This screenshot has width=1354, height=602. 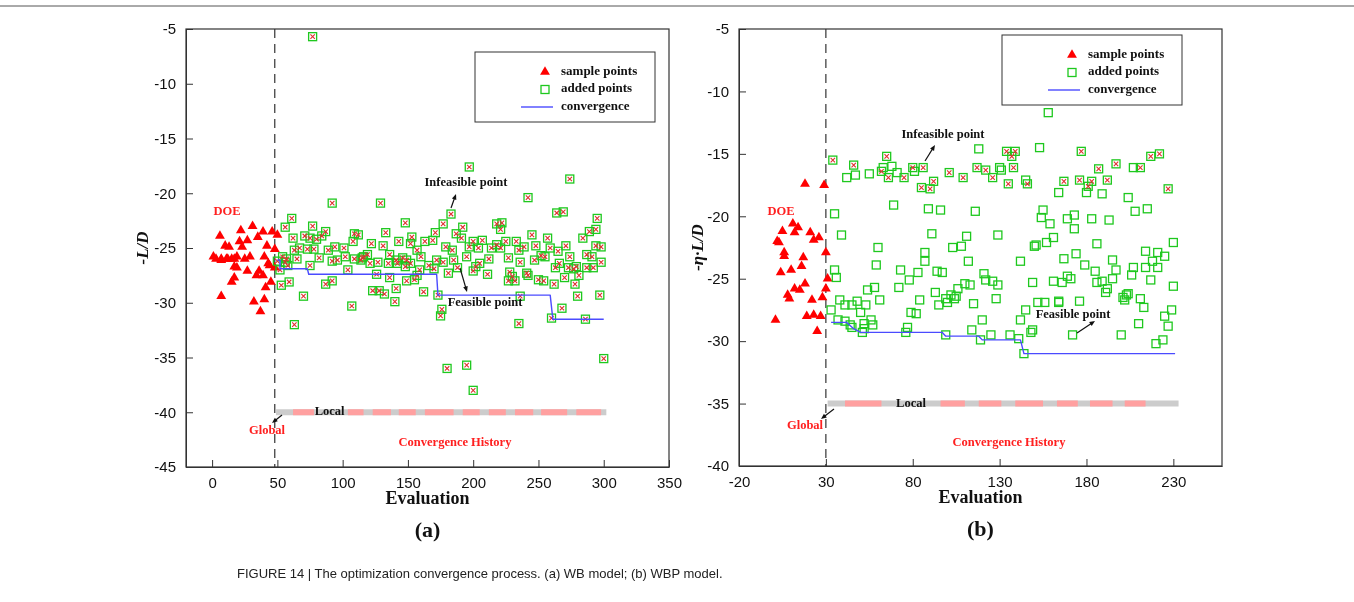 I want to click on x-tick-label: 100, so click(x=343, y=482).